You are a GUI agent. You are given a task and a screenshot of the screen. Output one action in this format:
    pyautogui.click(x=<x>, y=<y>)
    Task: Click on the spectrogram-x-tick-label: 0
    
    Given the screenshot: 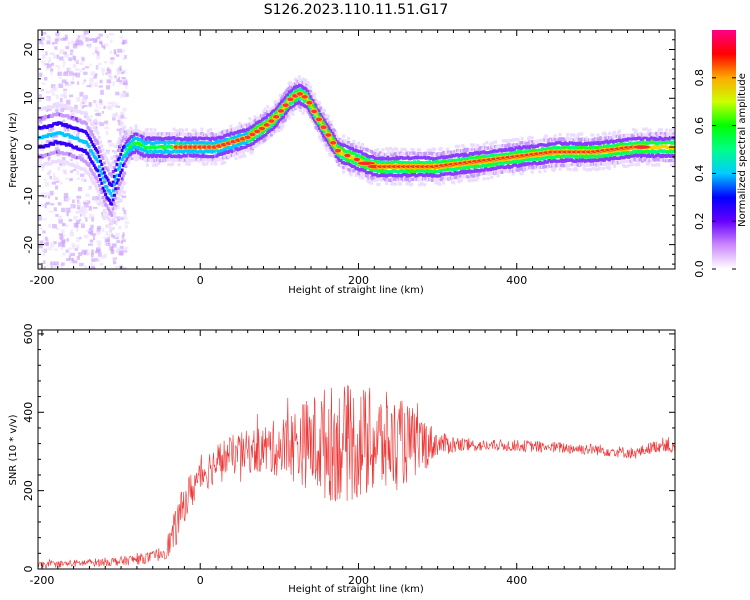 What is the action you would take?
    pyautogui.click(x=200, y=280)
    